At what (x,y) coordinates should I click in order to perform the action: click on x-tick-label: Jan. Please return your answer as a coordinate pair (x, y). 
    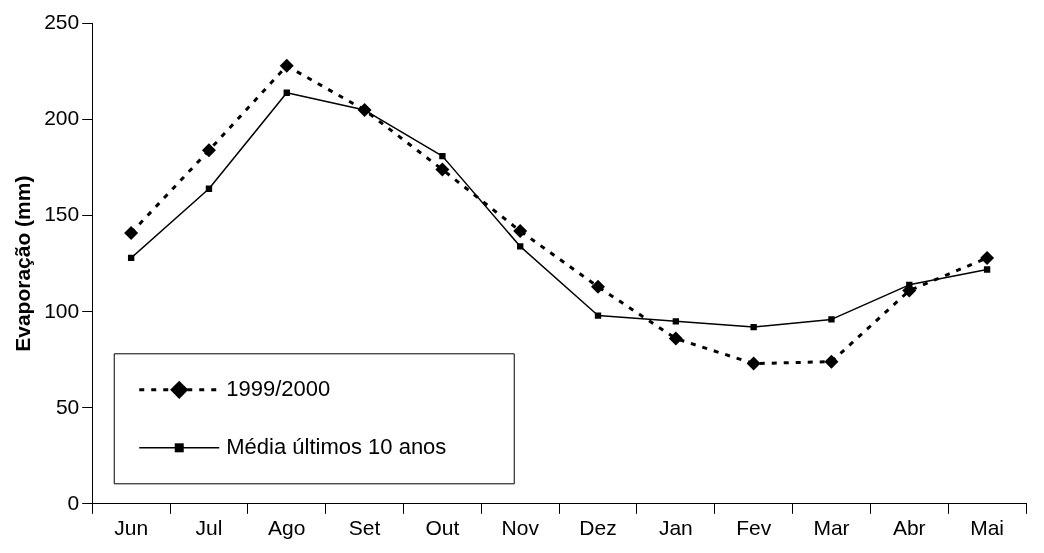
    Looking at the image, I should click on (675, 528).